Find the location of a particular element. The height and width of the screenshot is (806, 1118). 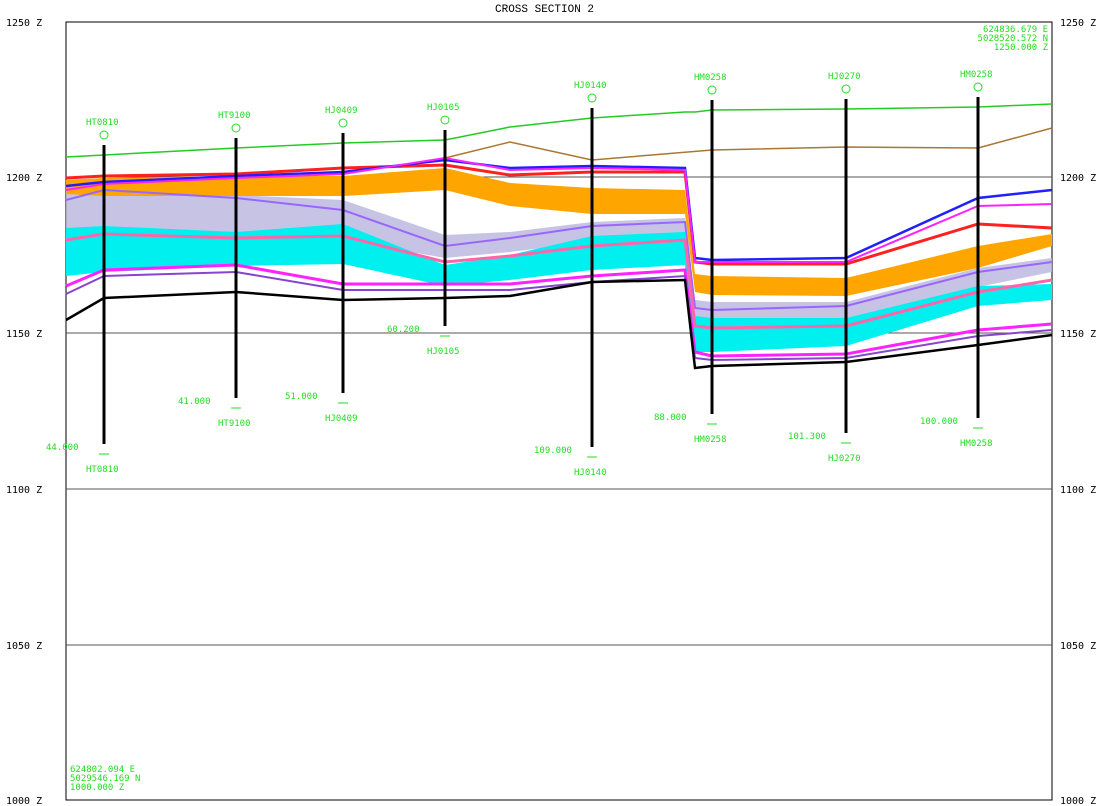

ground-line is located at coordinates (559, 130).